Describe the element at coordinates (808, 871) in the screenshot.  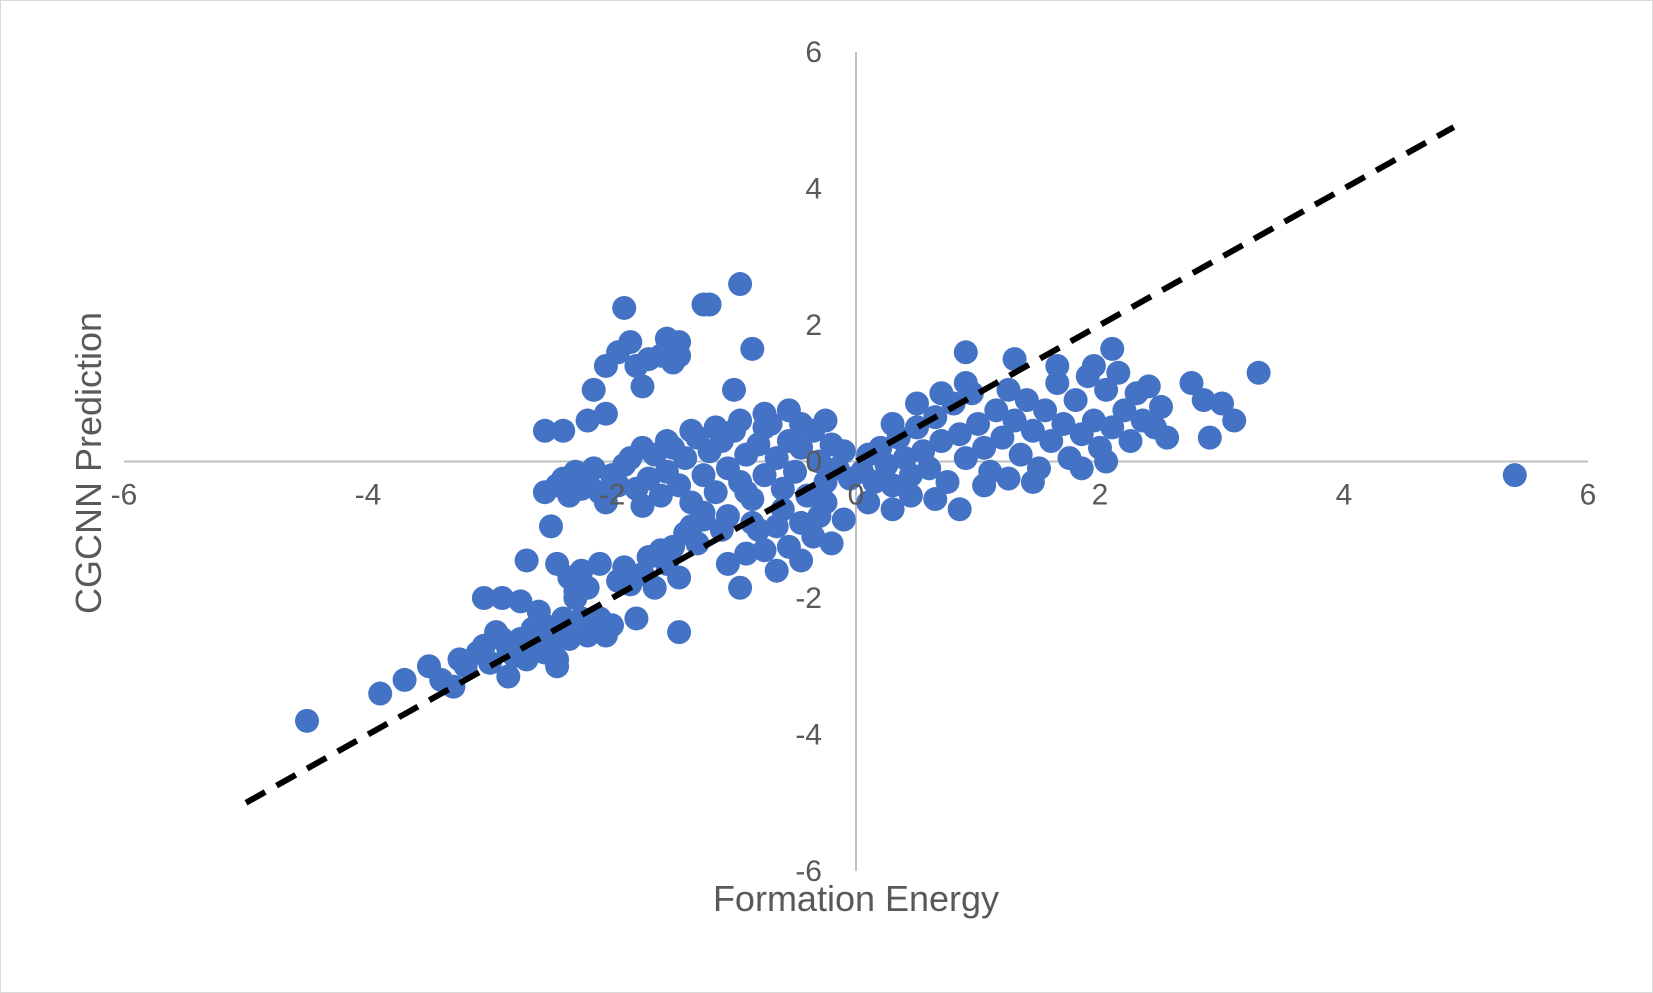
I see `y-tick-label: -6` at that location.